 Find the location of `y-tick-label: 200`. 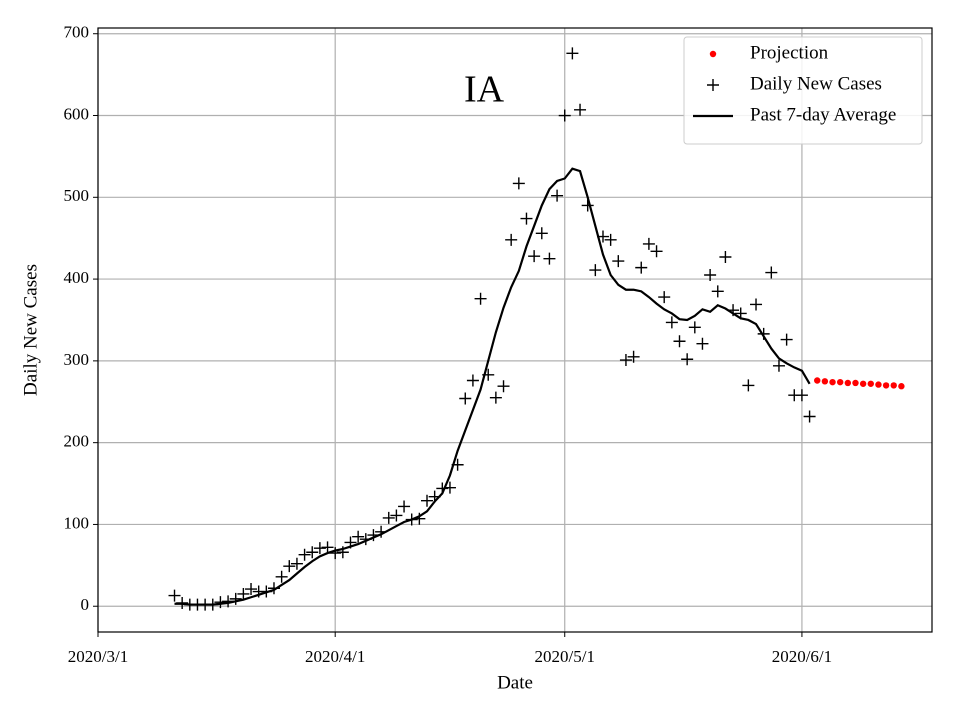

y-tick-label: 200 is located at coordinates (77, 441).